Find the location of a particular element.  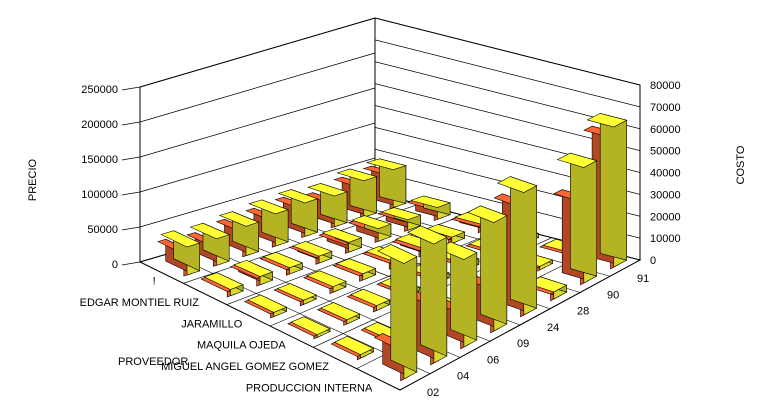

precio-axis-title: PRECIO is located at coordinates (33, 179).